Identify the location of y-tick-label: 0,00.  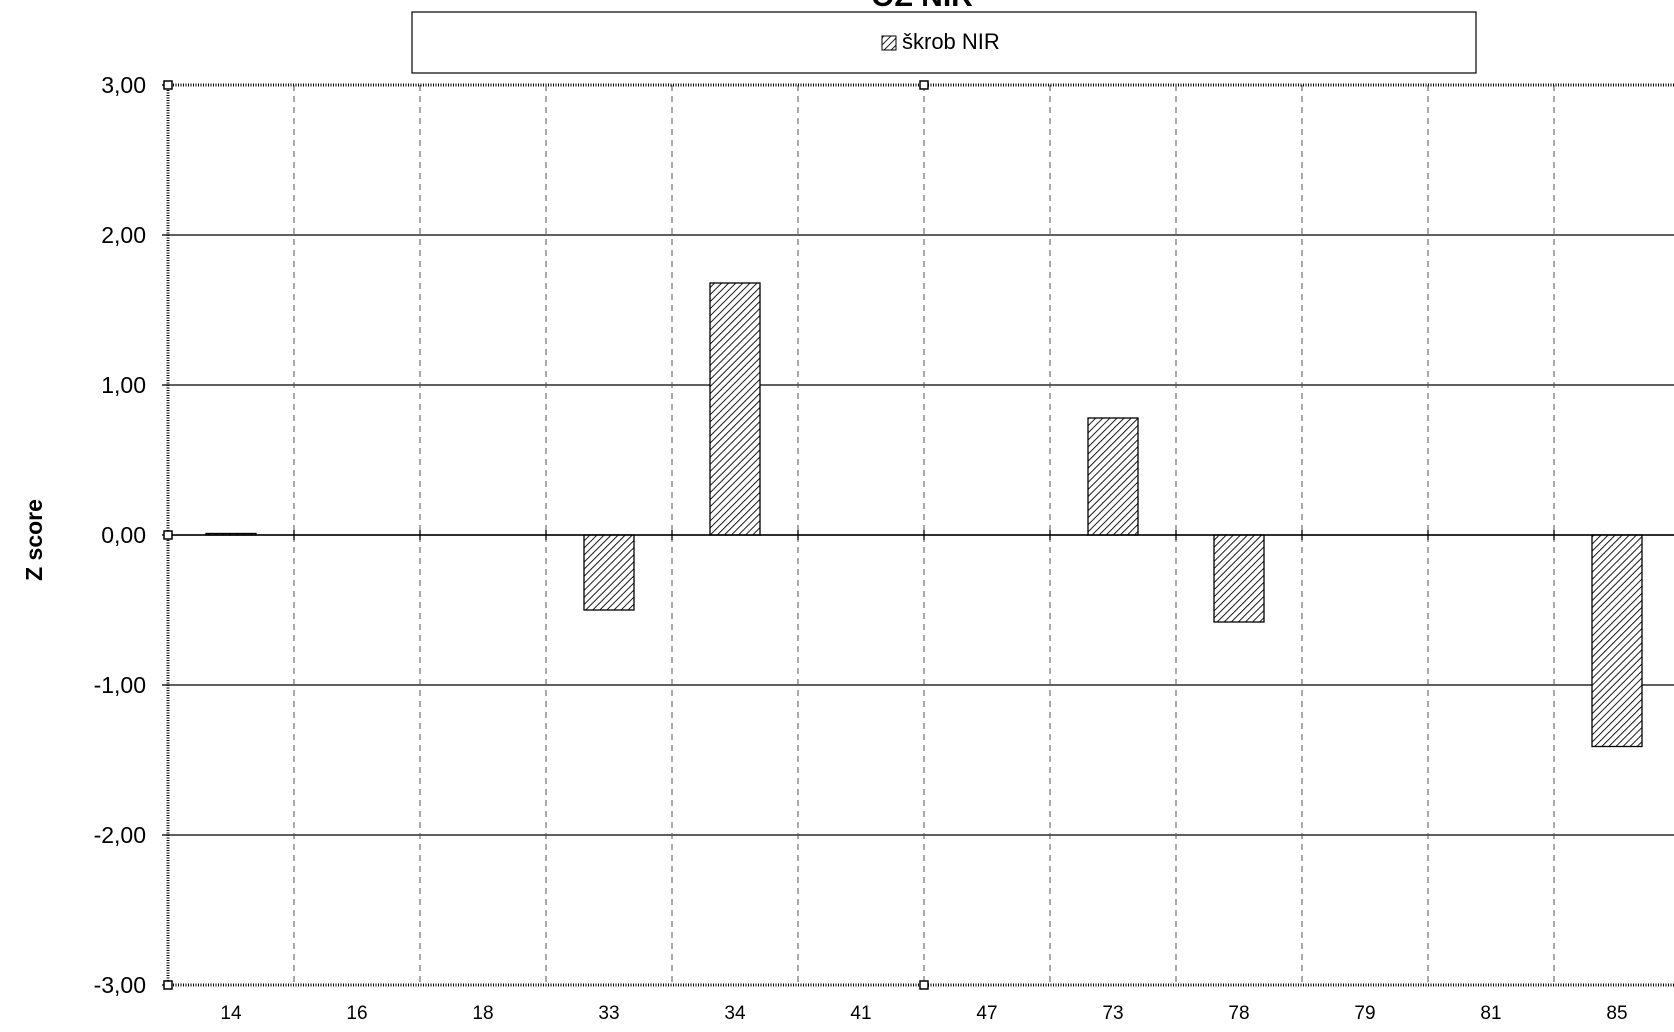
(123, 535).